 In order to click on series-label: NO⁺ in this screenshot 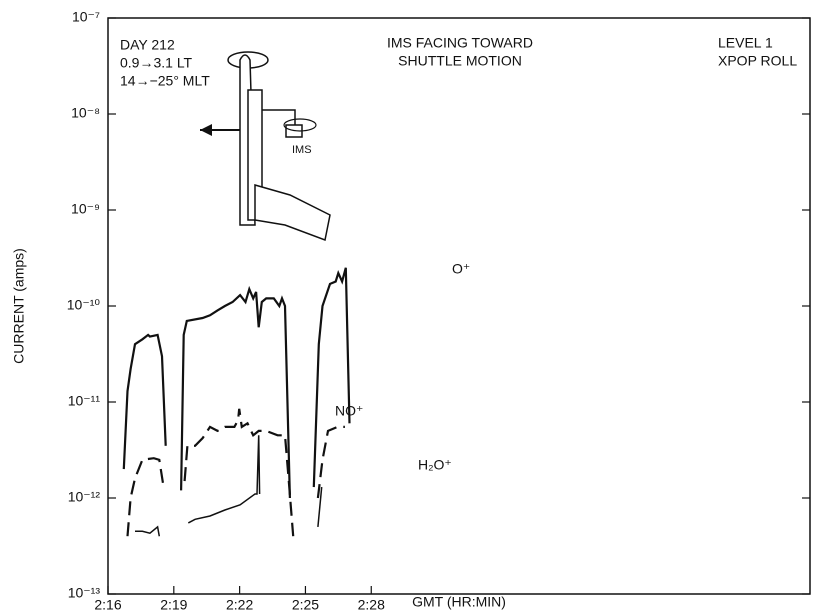, I will do `click(349, 411)`.